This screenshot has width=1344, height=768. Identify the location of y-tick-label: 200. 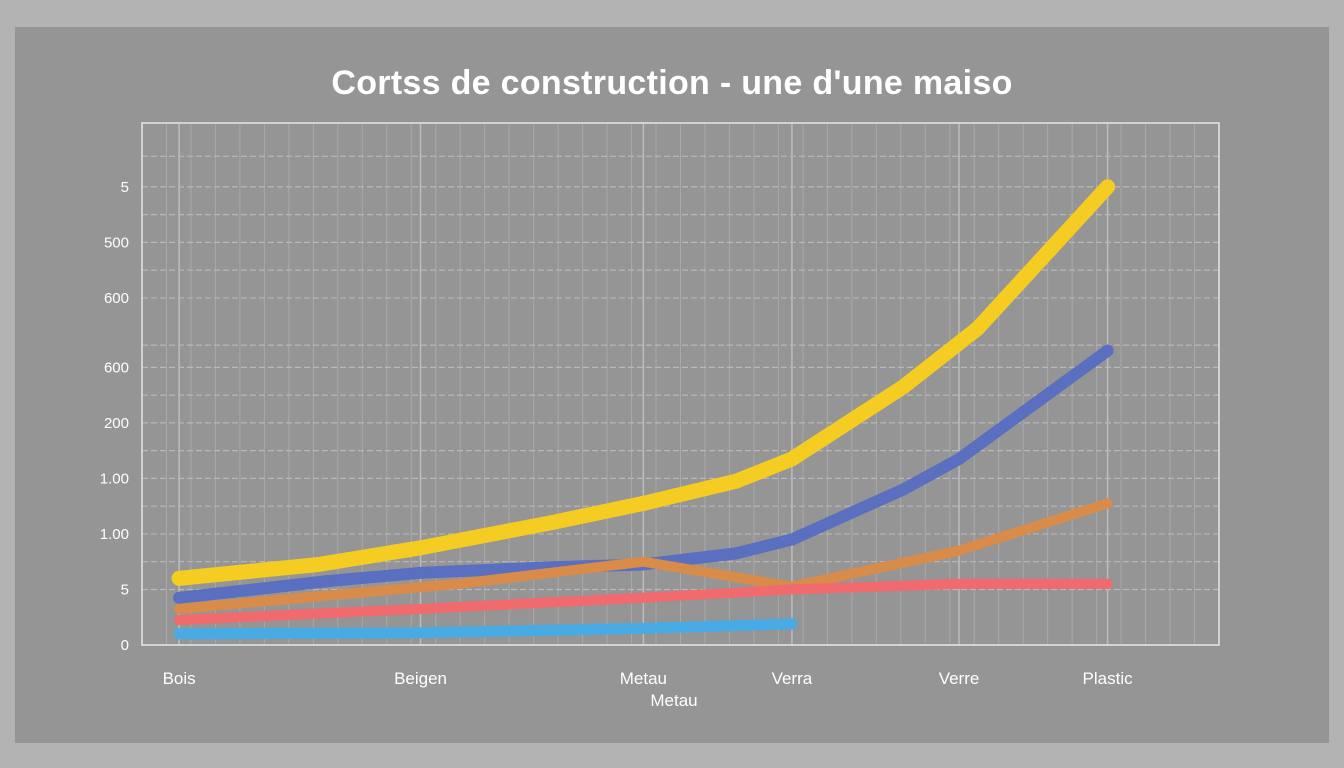
(116, 423).